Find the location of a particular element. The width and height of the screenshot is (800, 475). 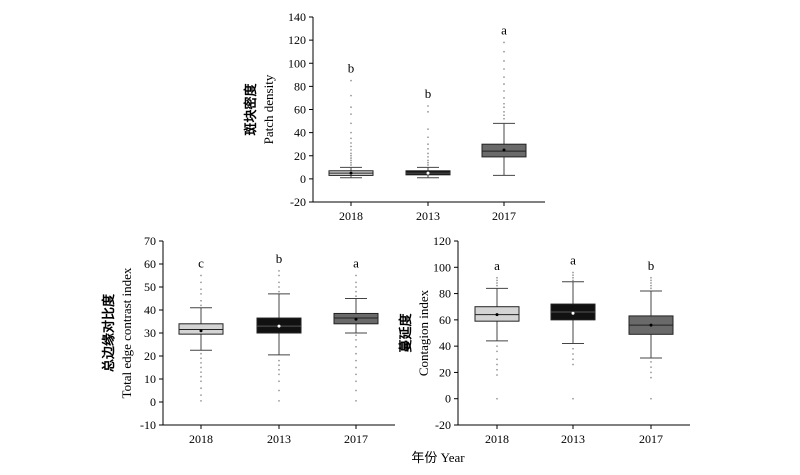

y-tick-label: 50 is located at coordinates (150, 287).